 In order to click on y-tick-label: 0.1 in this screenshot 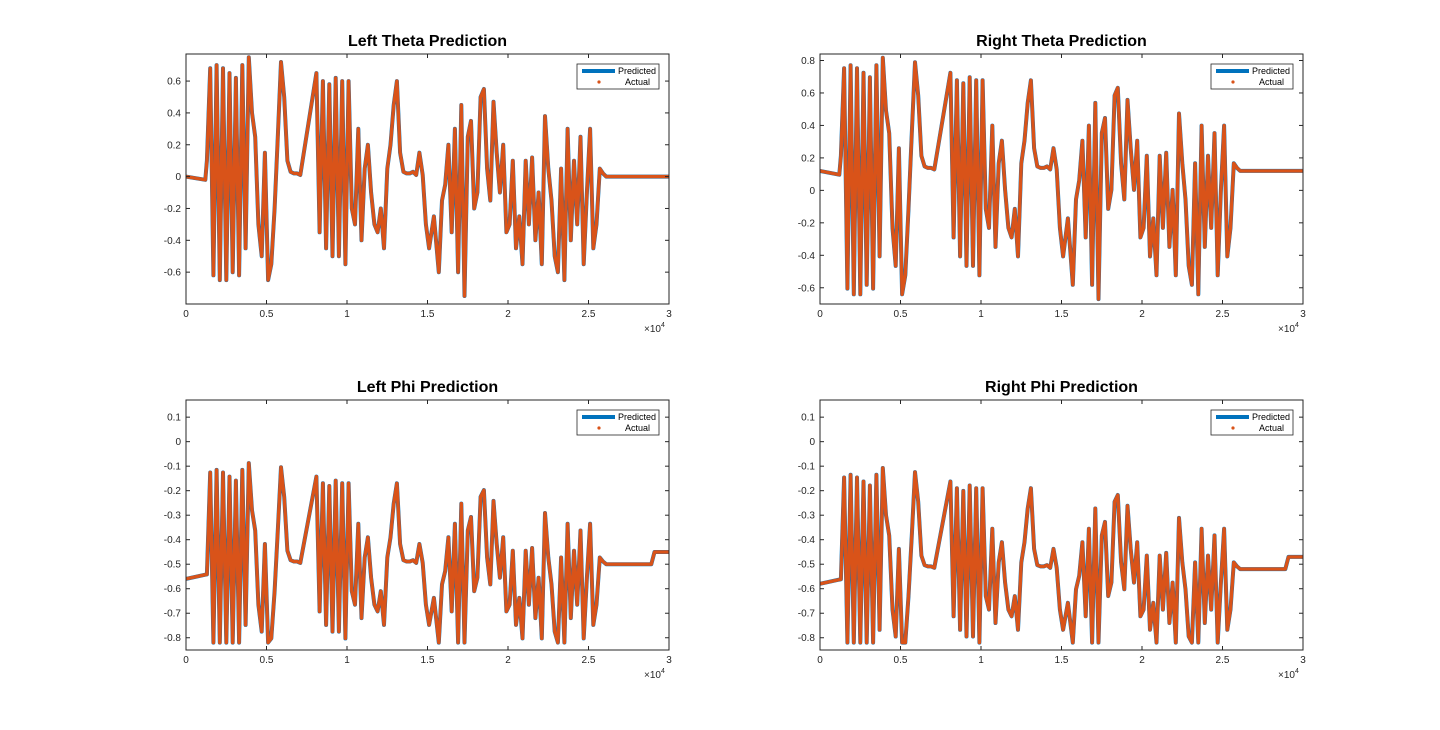, I will do `click(808, 418)`.